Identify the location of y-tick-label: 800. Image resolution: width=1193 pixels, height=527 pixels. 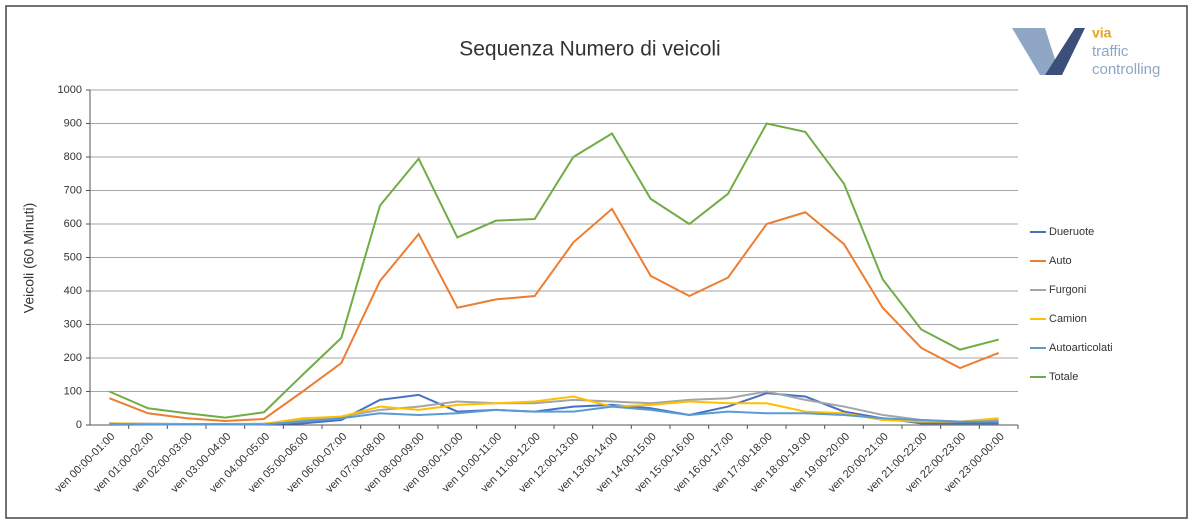
(73, 157).